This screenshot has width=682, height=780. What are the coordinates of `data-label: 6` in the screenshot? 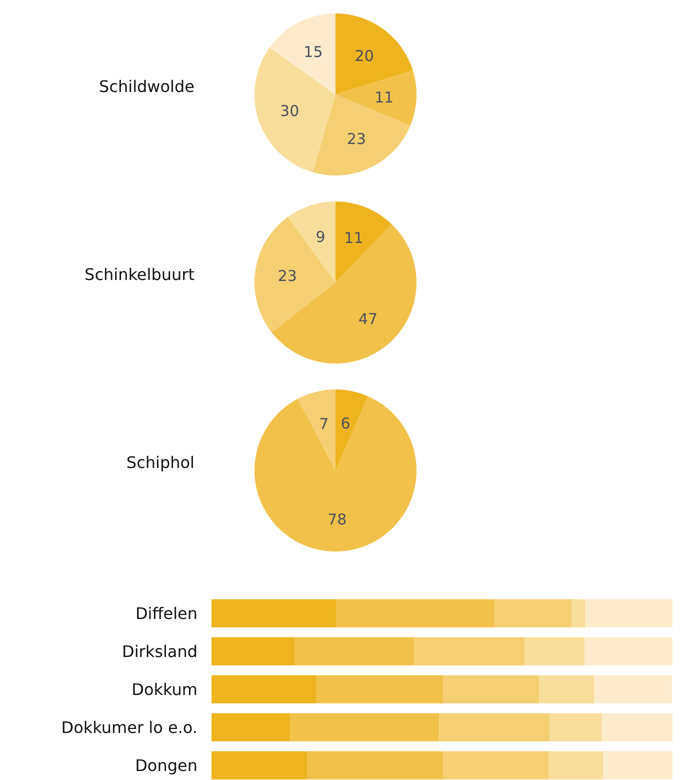 It's located at (345, 423).